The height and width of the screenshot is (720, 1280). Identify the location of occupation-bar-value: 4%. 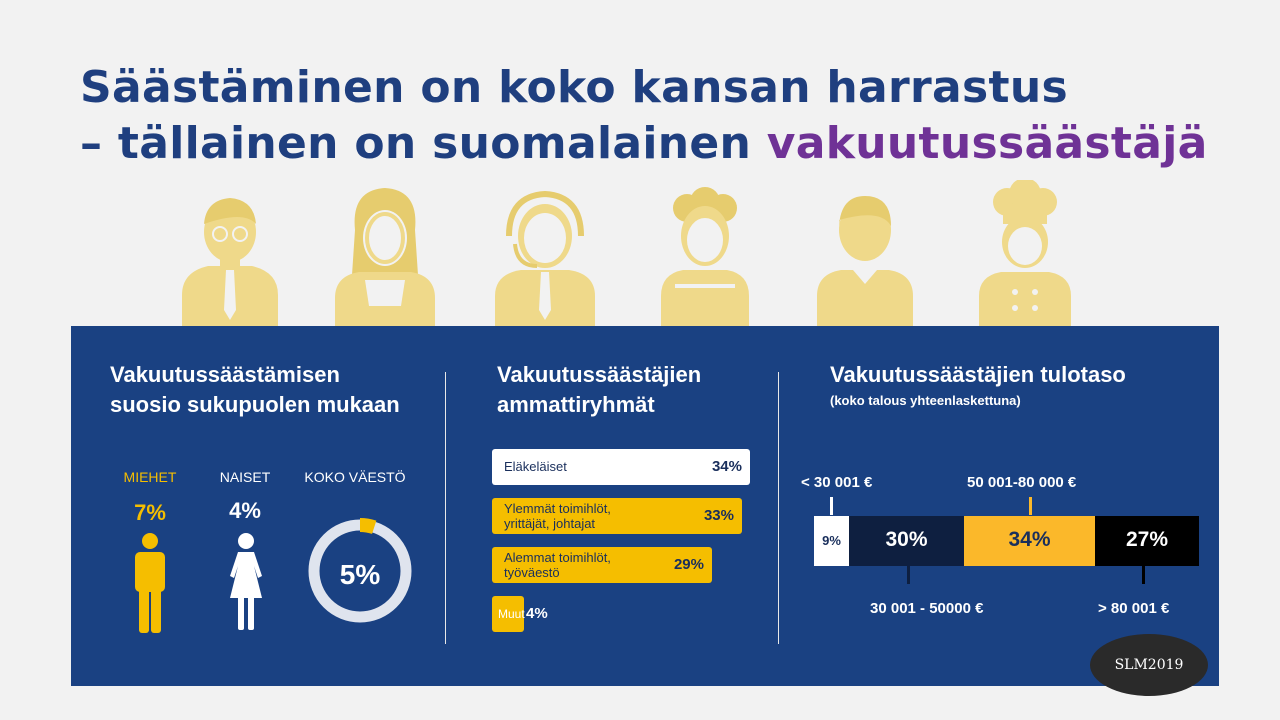
(537, 613).